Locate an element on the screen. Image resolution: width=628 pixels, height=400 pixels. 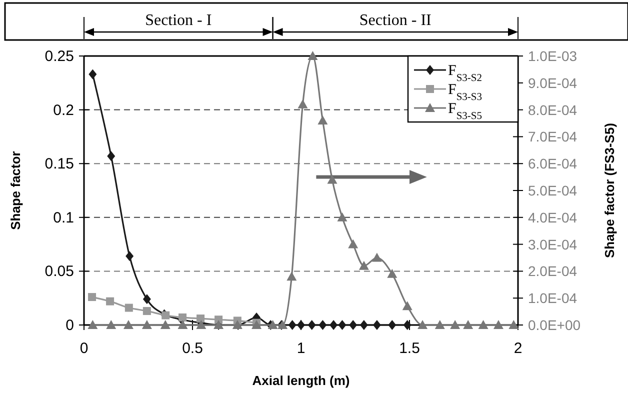
y-axis-title: Shape factor is located at coordinates (15, 190).